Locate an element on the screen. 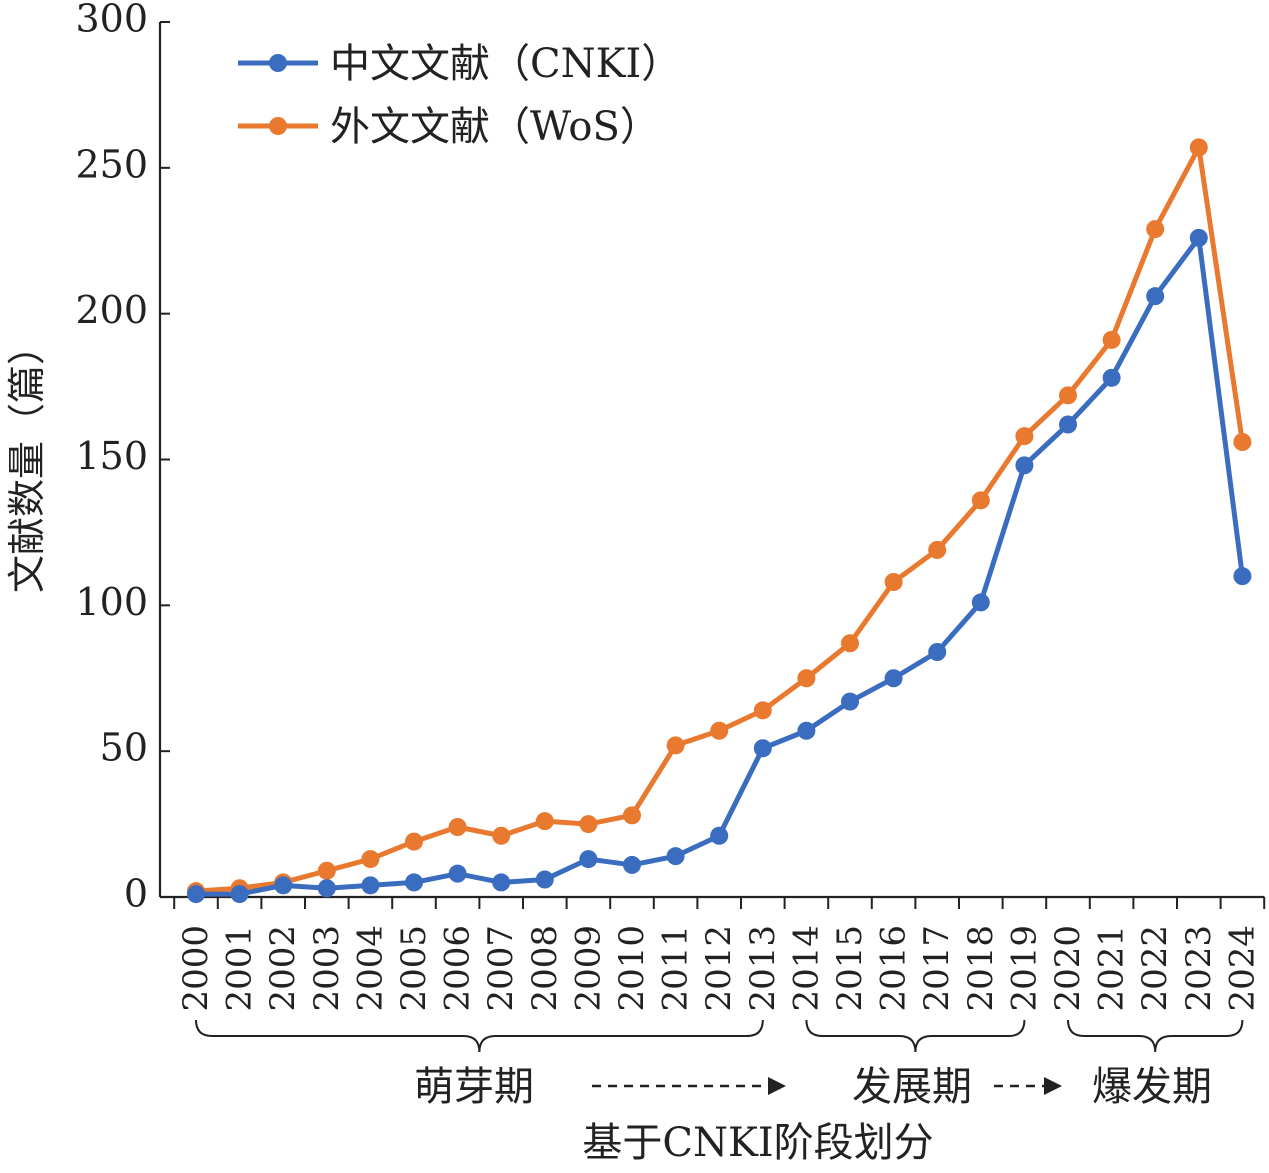  y-tick-label: 200 is located at coordinates (111, 310).